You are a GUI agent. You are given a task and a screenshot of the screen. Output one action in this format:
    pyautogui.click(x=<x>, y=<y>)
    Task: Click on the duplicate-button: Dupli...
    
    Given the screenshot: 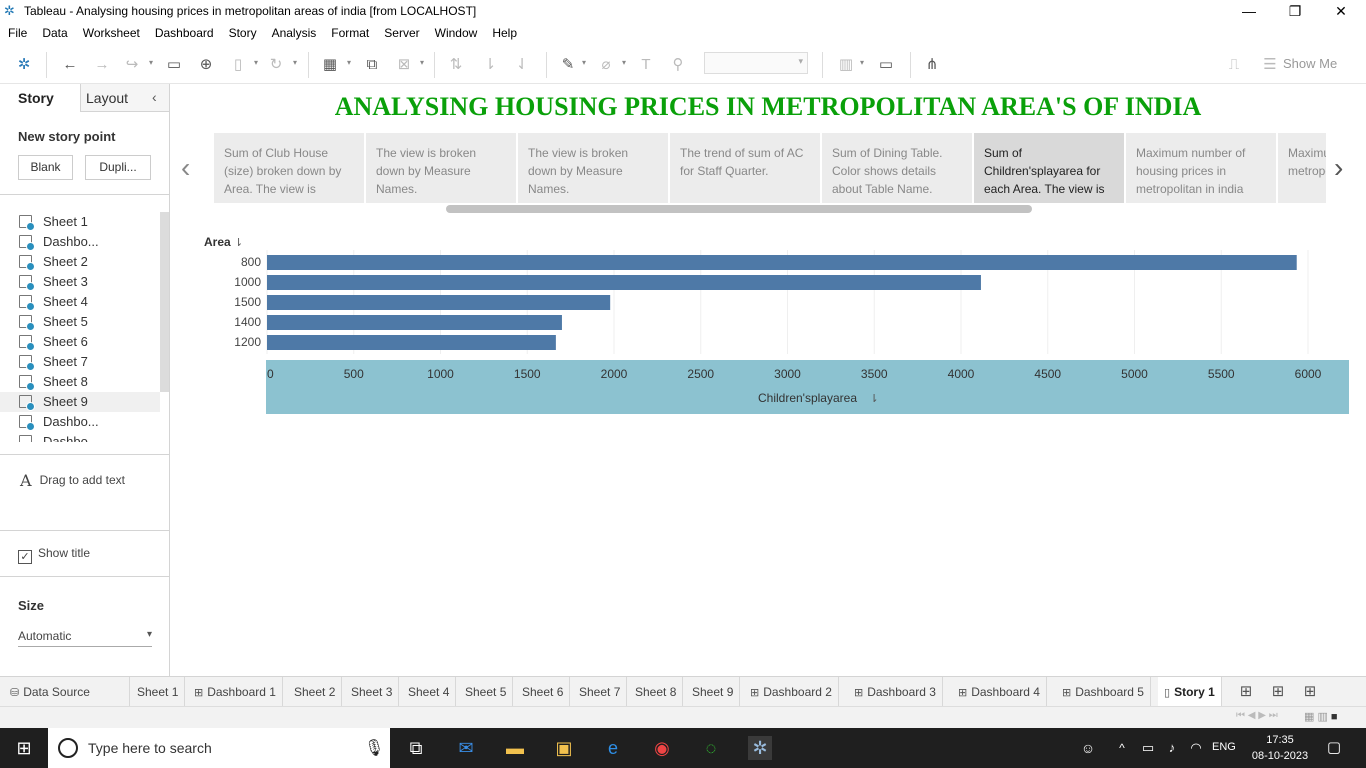 What is the action you would take?
    pyautogui.click(x=118, y=167)
    